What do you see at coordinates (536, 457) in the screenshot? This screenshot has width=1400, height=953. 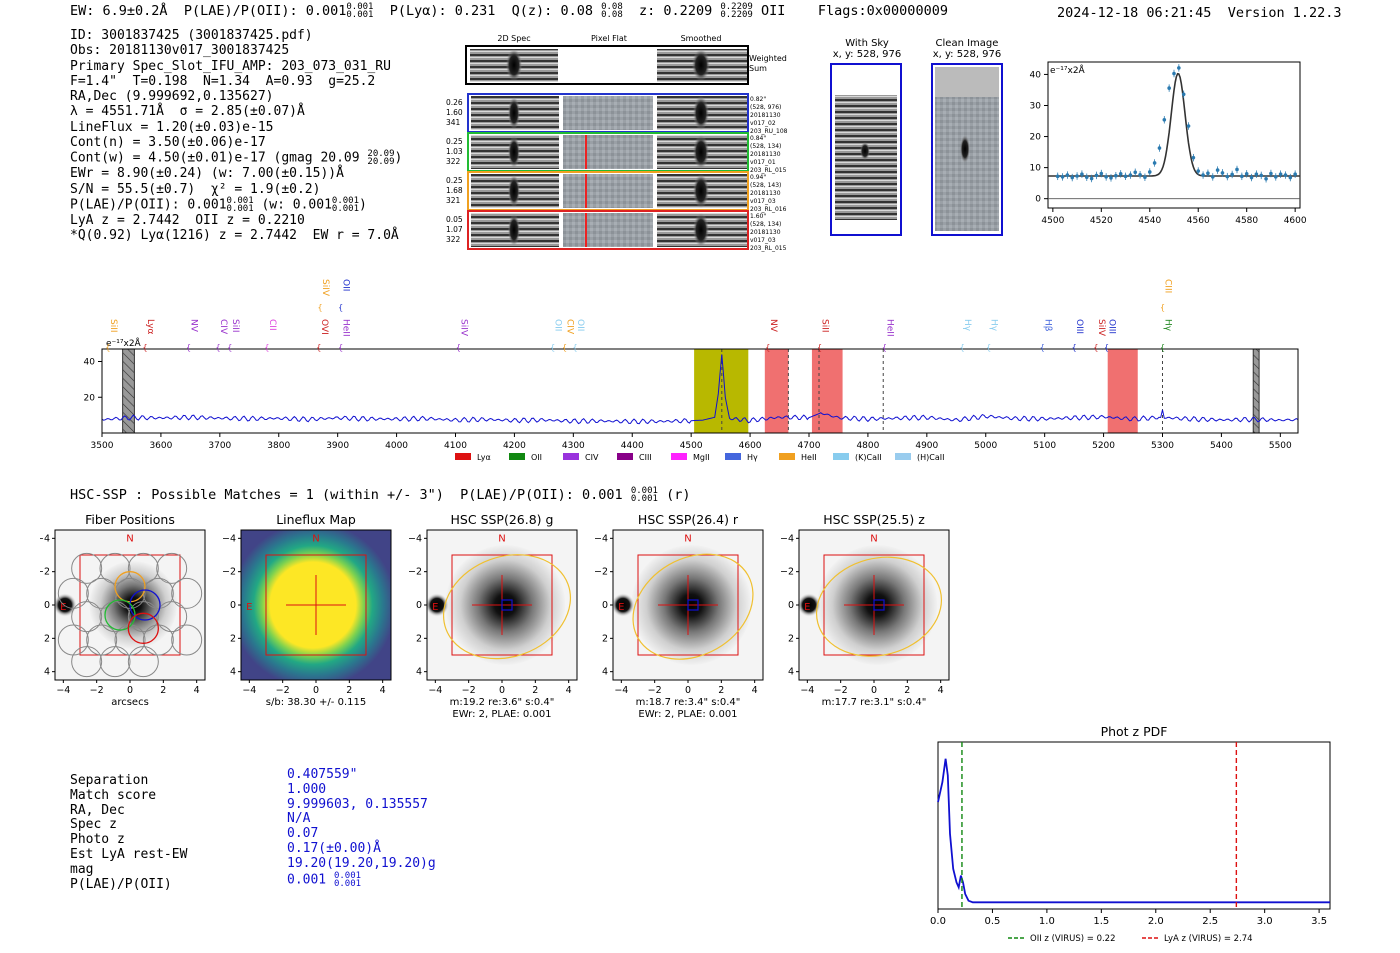 I see `spec-legend-label: OII` at bounding box center [536, 457].